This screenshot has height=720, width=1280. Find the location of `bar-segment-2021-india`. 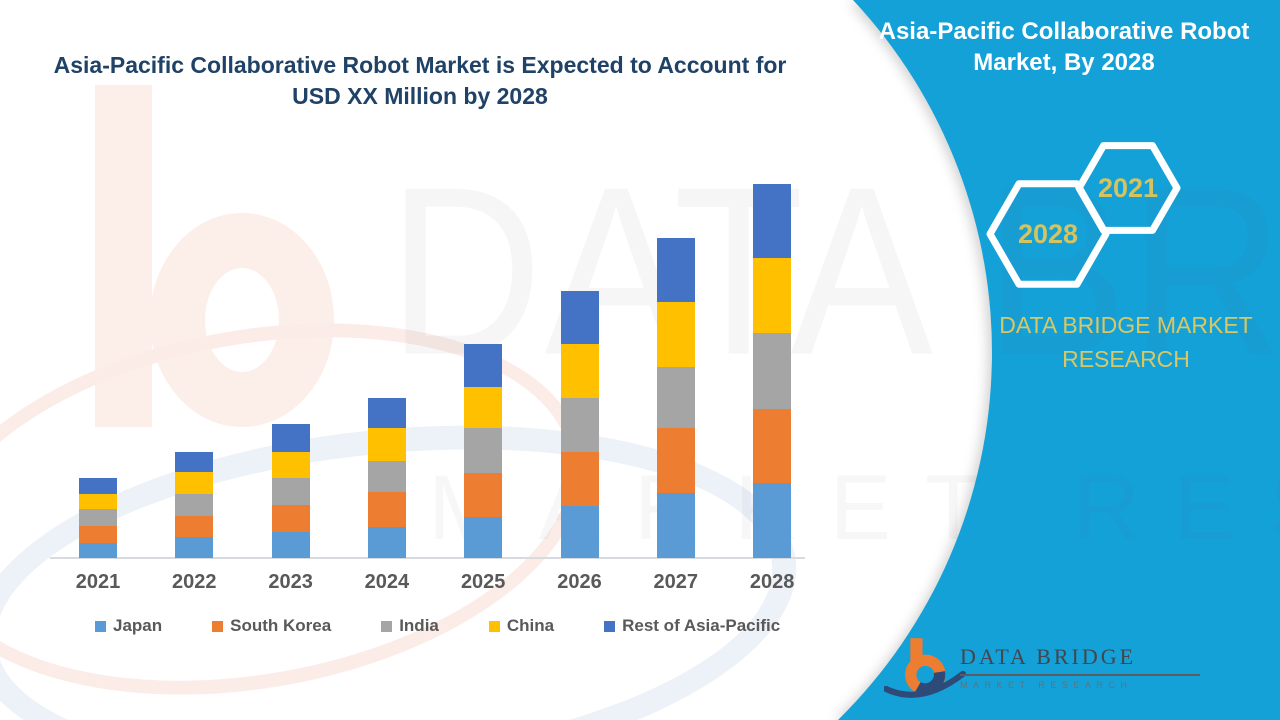

bar-segment-2021-india is located at coordinates (98, 517).